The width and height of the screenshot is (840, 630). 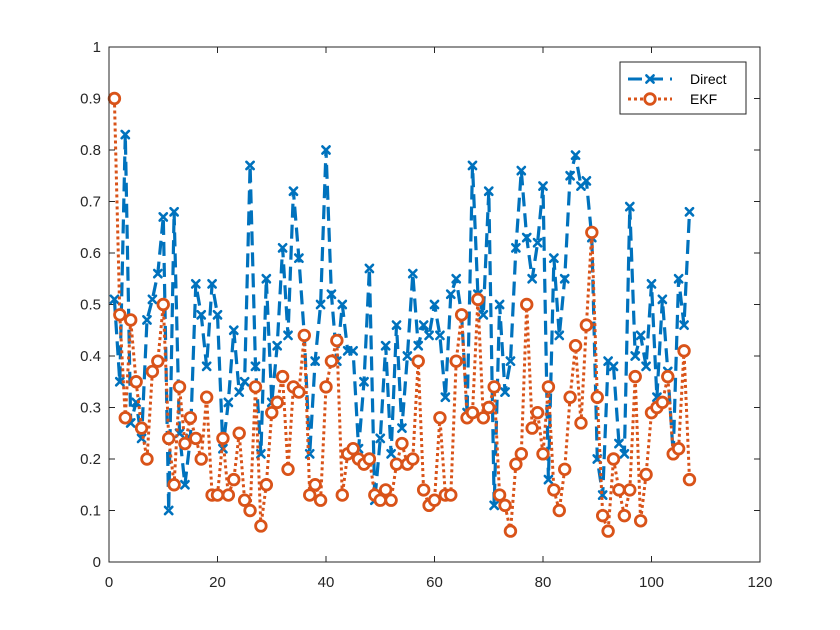 I want to click on y-tick-label: 0.5, so click(x=90, y=305).